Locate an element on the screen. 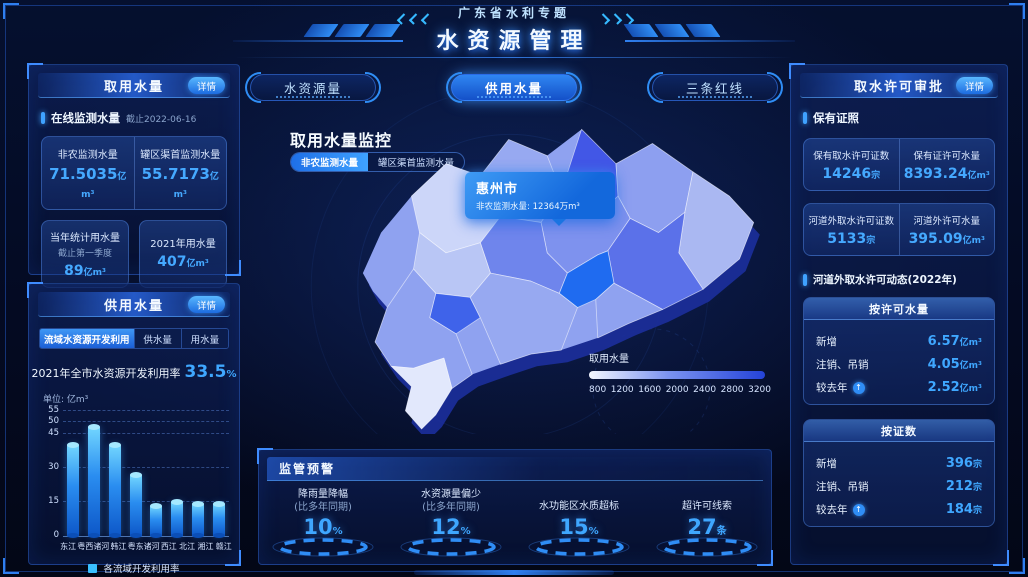 The image size is (1028, 577). header-divider is located at coordinates (514, 57).